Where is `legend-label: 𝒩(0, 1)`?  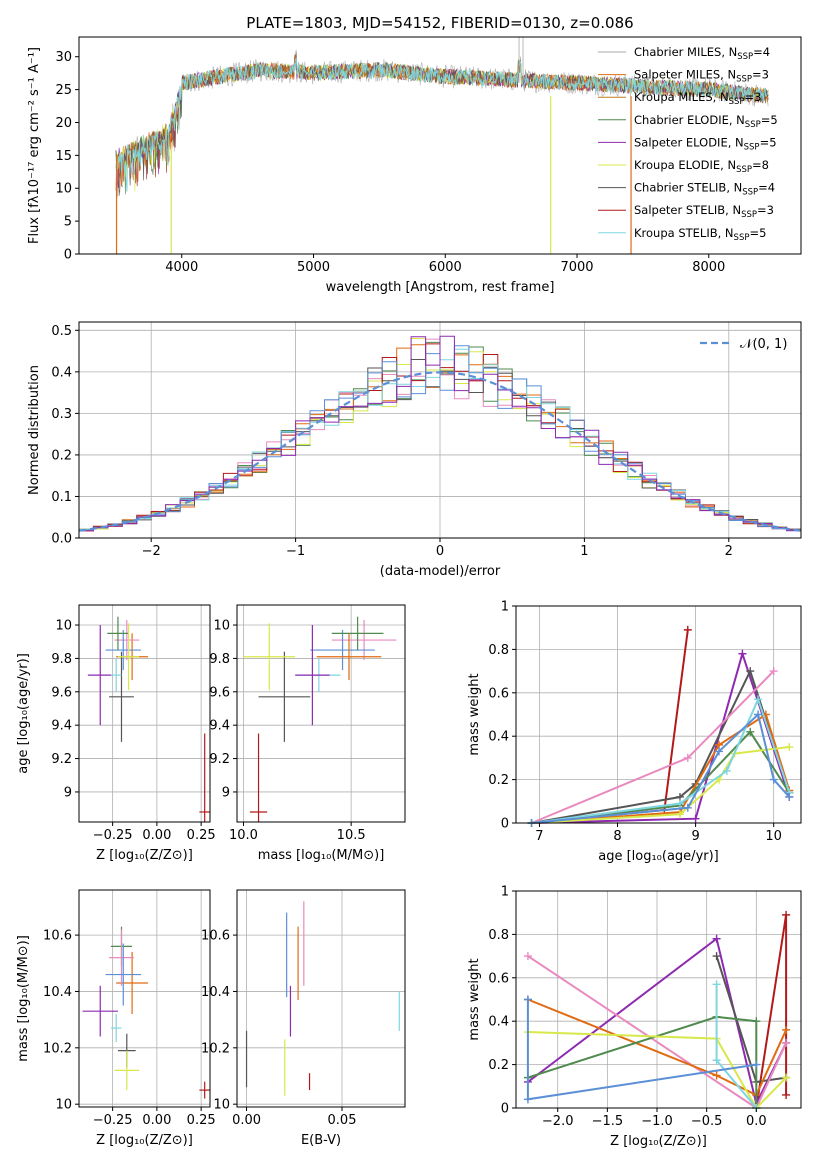 legend-label: 𝒩(0, 1) is located at coordinates (763, 344).